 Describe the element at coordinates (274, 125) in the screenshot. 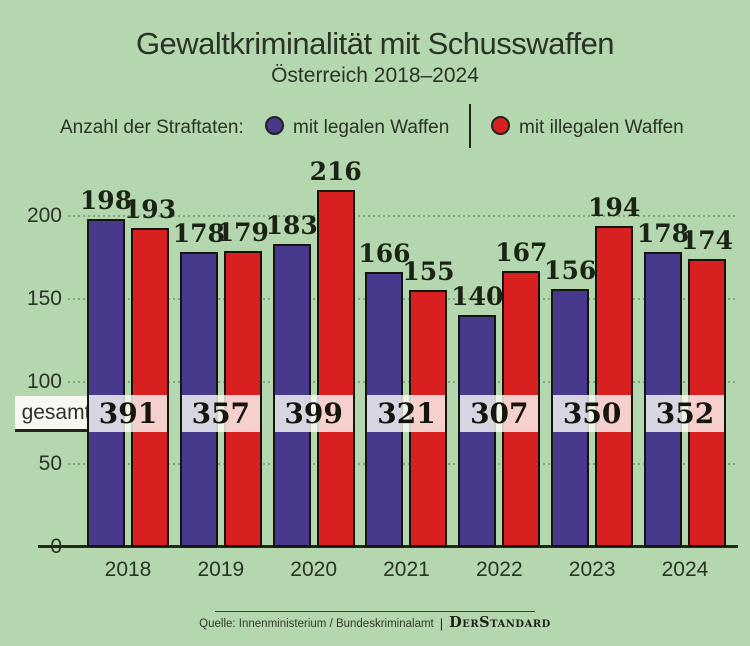

I see `legend-swatch-legal` at that location.